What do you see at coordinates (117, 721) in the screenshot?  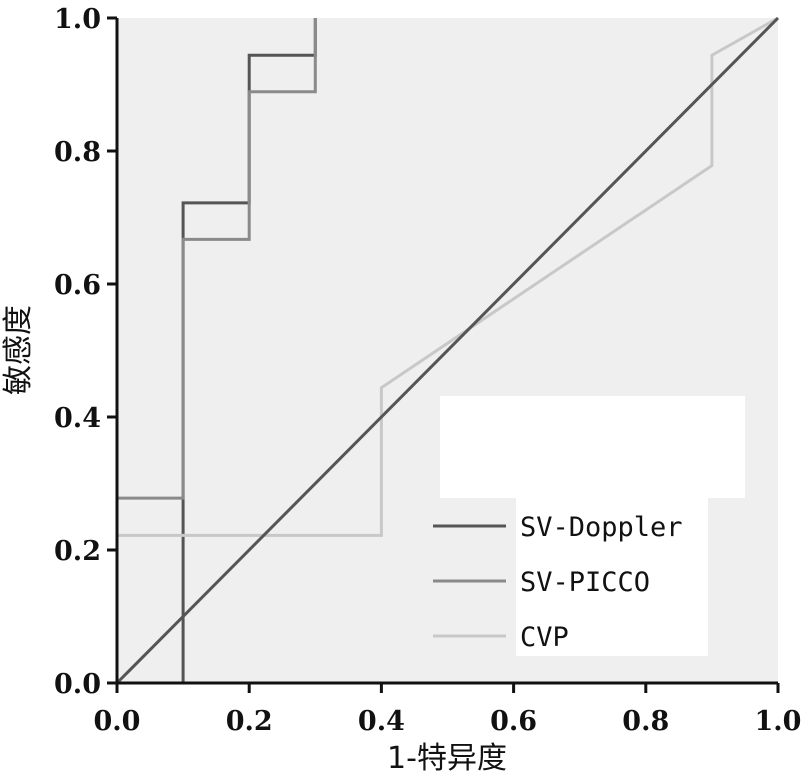 I see `x-tick-label: 0.0` at bounding box center [117, 721].